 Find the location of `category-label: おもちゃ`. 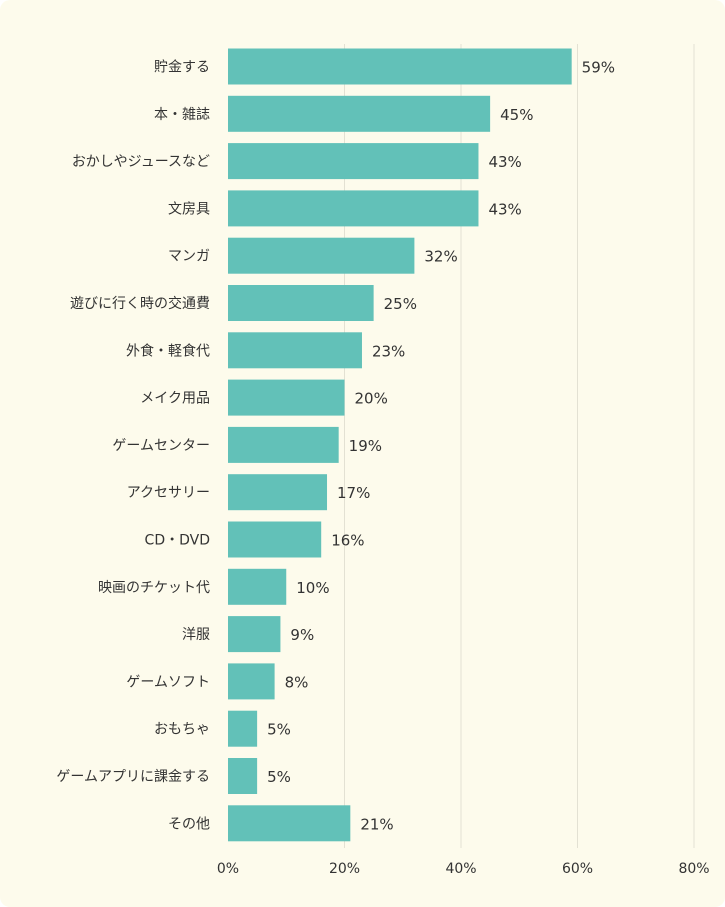

category-label: おもちゃ is located at coordinates (182, 730).